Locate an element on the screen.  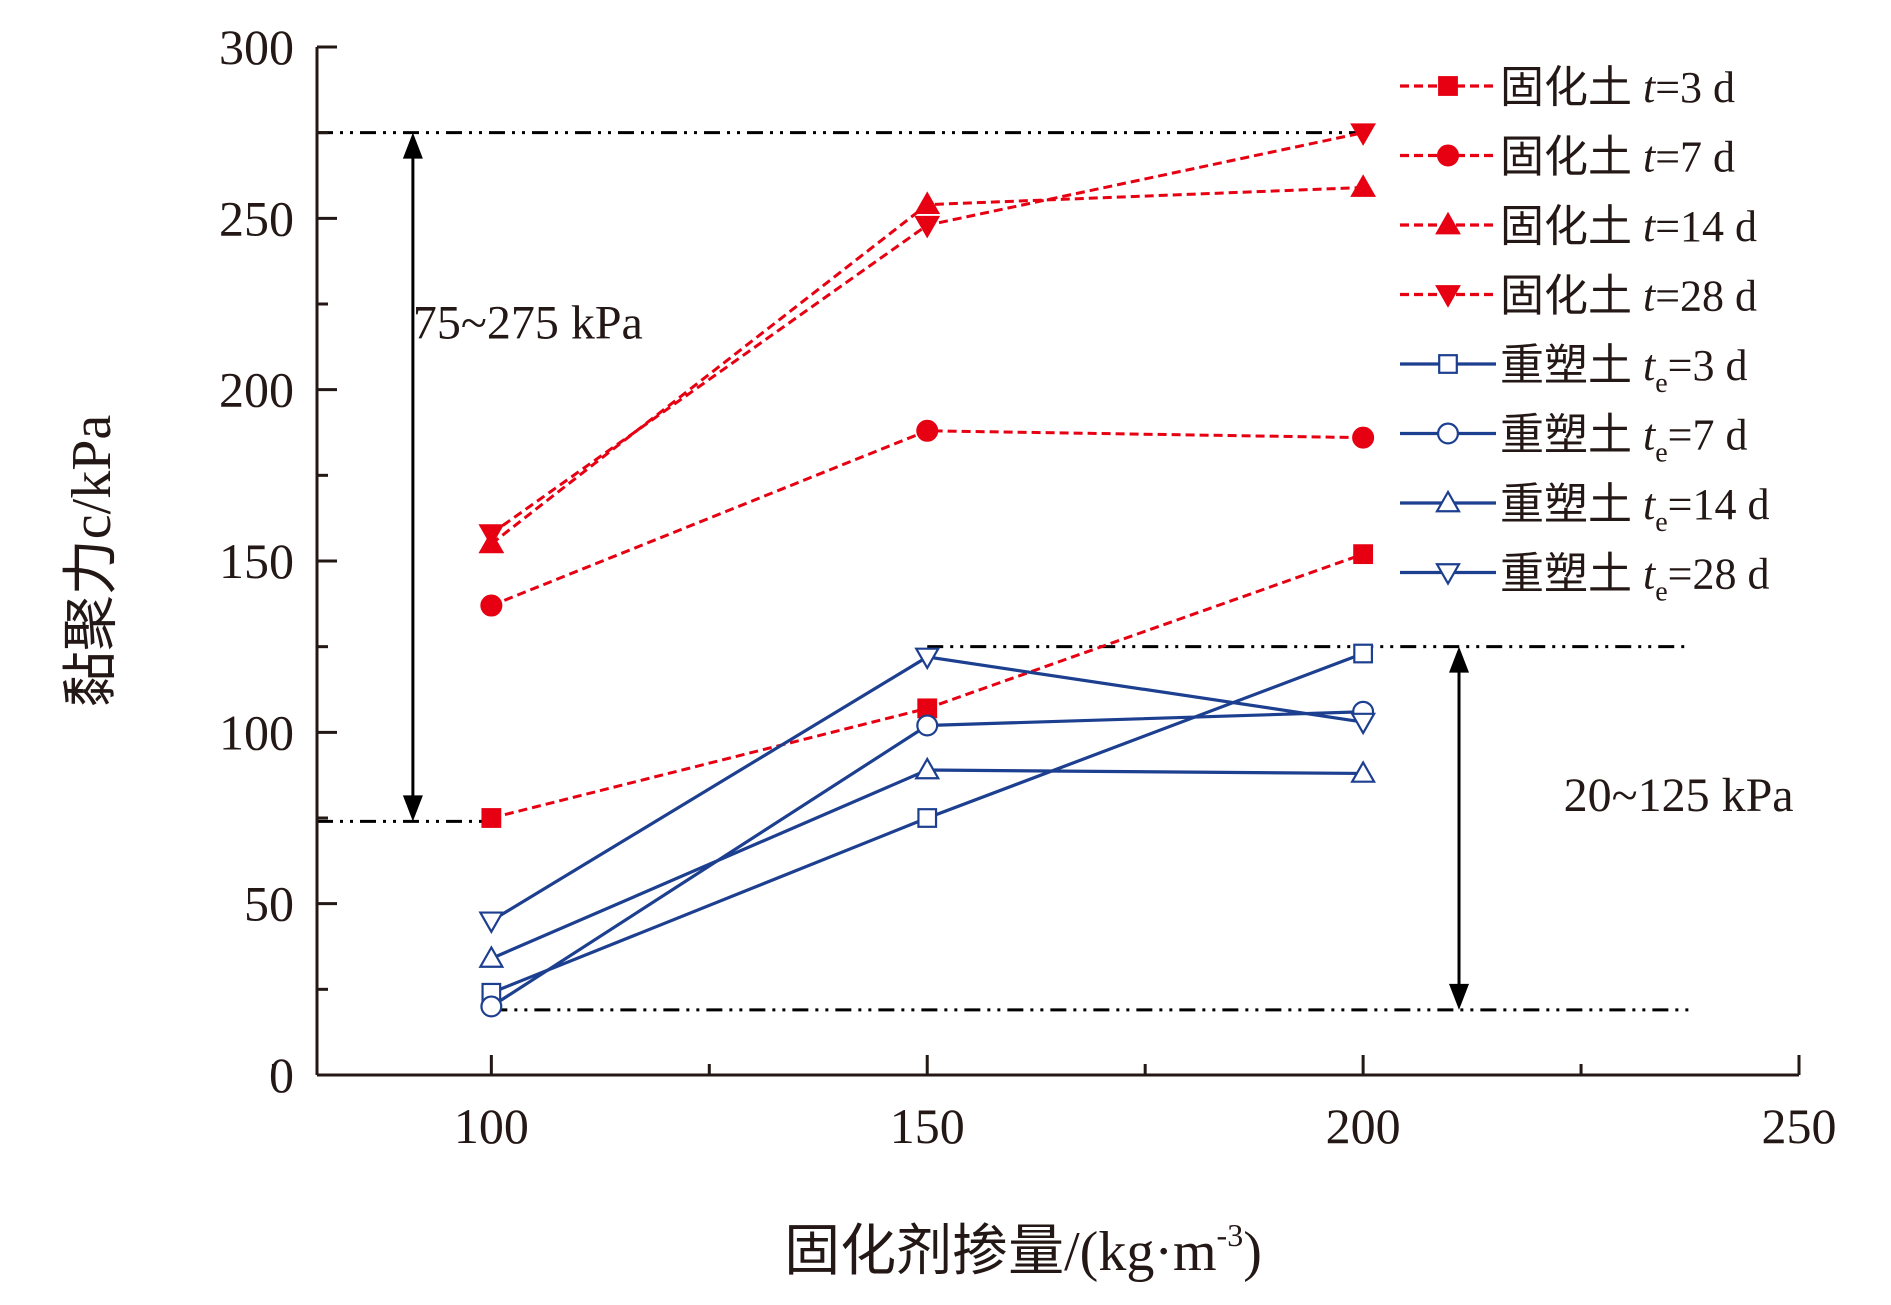
x-tick-label-250: 250 is located at coordinates (1799, 1126).